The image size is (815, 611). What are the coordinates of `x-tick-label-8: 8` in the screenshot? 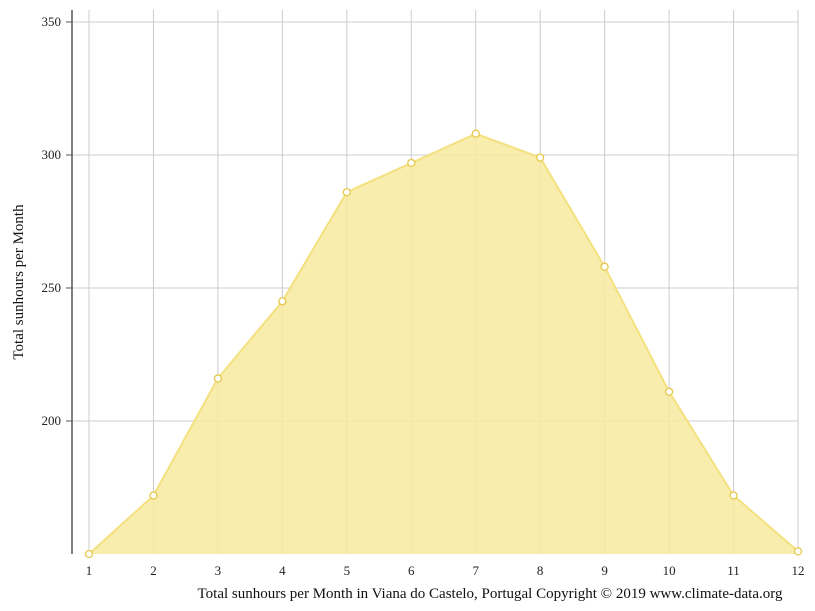 It's located at (540, 570).